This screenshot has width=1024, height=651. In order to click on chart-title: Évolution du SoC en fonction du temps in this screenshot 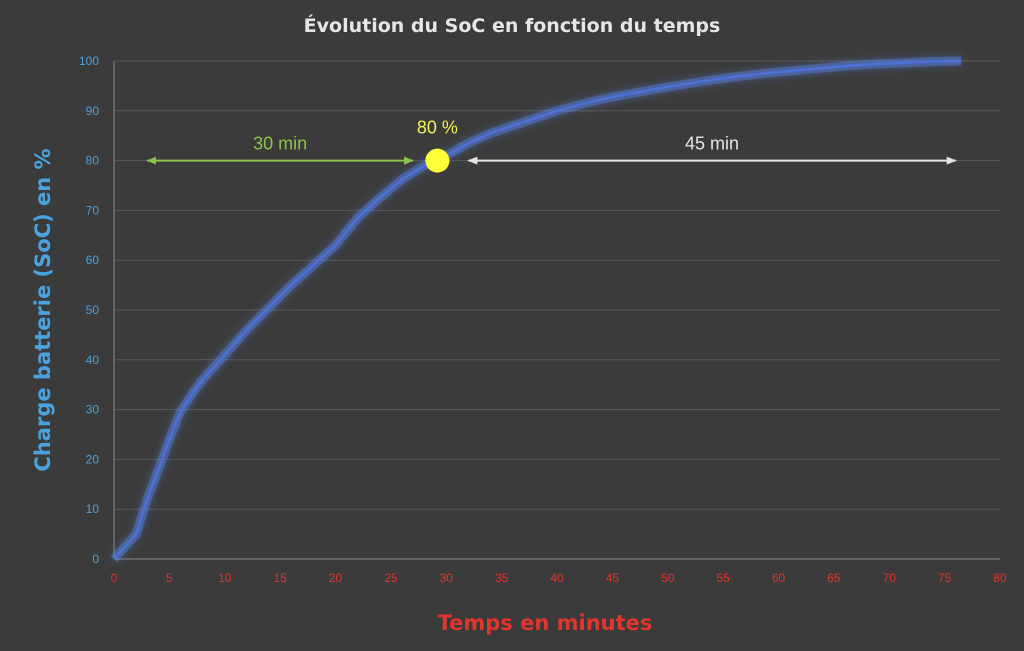, I will do `click(512, 25)`.